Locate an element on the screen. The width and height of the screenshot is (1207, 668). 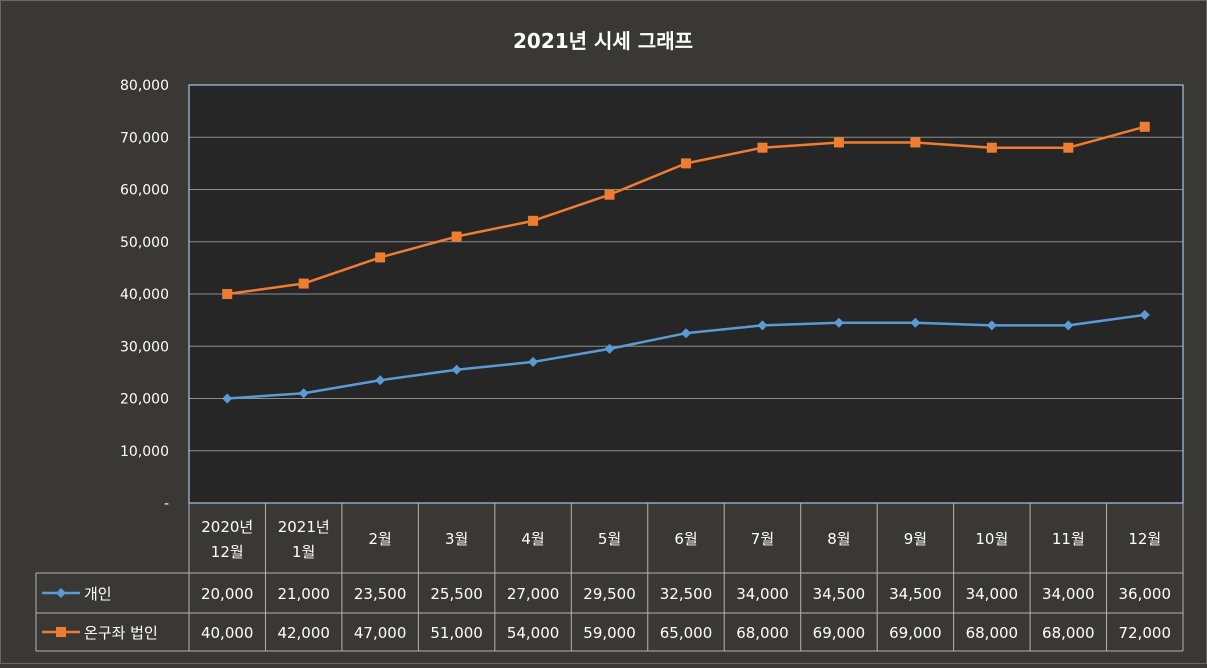
x-category-label: 3월 is located at coordinates (456, 539).